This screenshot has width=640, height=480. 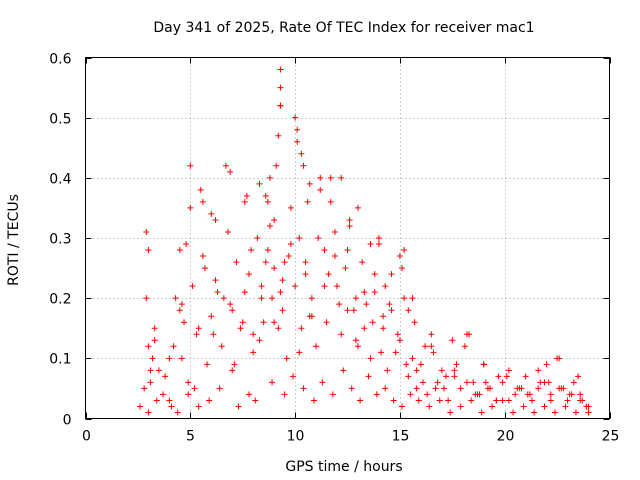 What do you see at coordinates (60, 60) in the screenshot?
I see `y-tick-label: 0.6` at bounding box center [60, 60].